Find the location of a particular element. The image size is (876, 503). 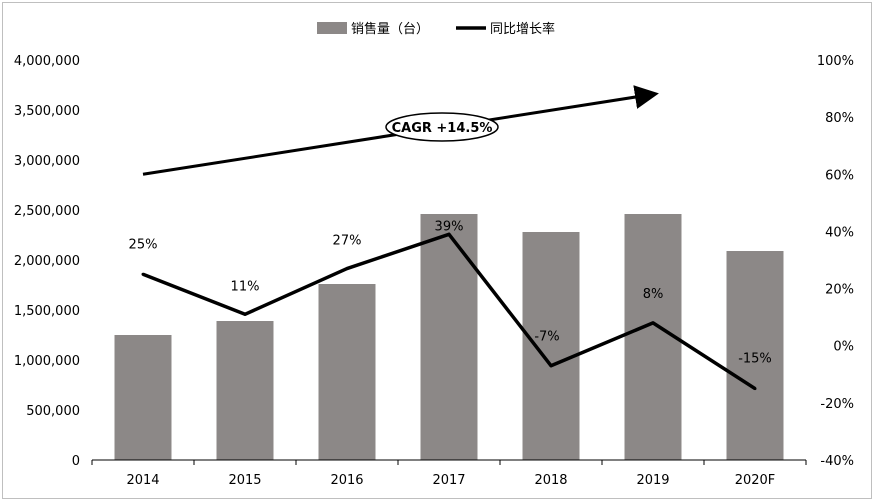

growth-point-2015 is located at coordinates (245, 314).